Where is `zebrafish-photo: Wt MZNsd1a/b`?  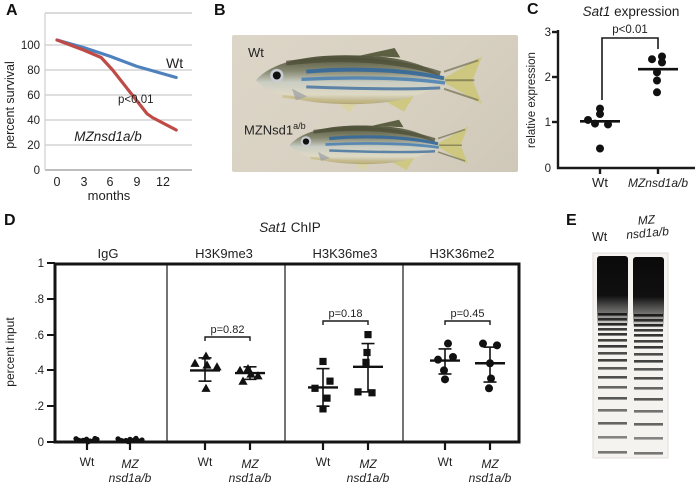
zebrafish-photo: Wt MZNsd1a/b is located at coordinates (375, 104).